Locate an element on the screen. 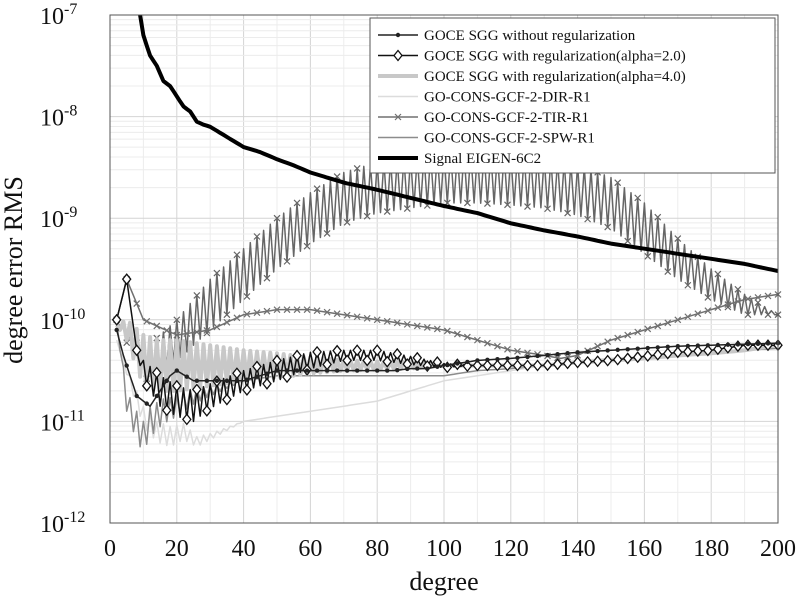  y-axis-label: degree error RMS is located at coordinates (14, 270).